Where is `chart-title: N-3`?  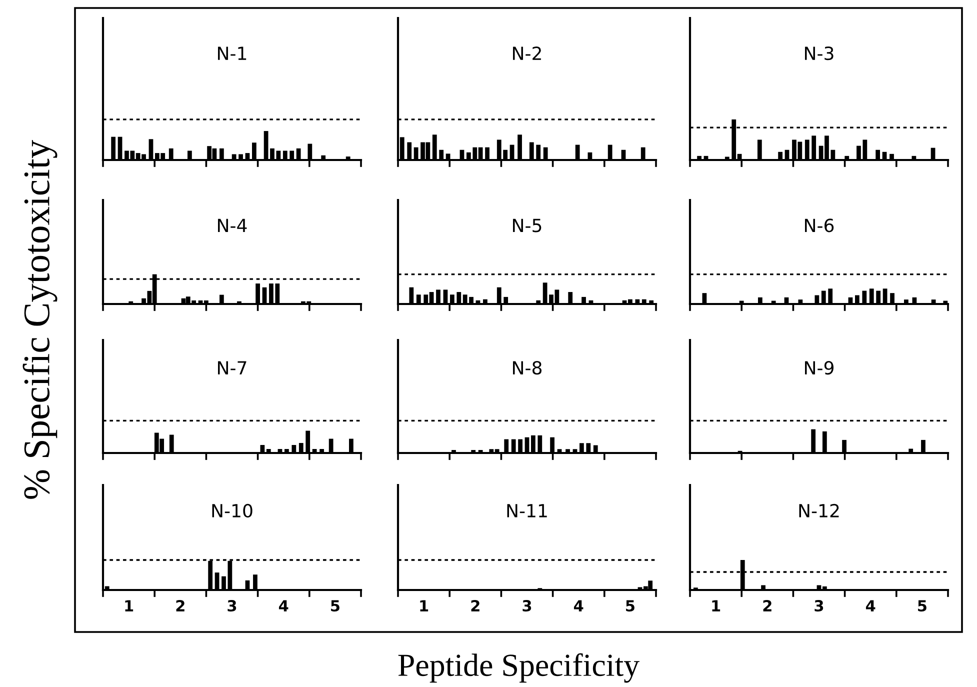 chart-title: N-3 is located at coordinates (819, 53).